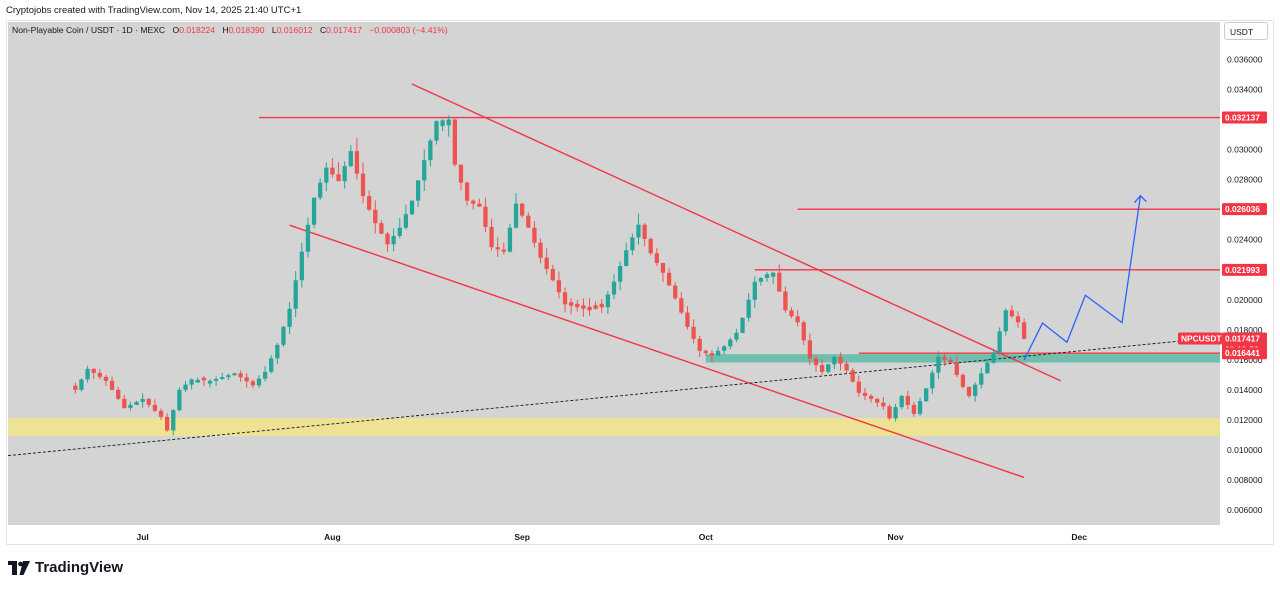 The image size is (1280, 589). Describe the element at coordinates (1246, 31) in the screenshot. I see `currency-button: USDT` at that location.